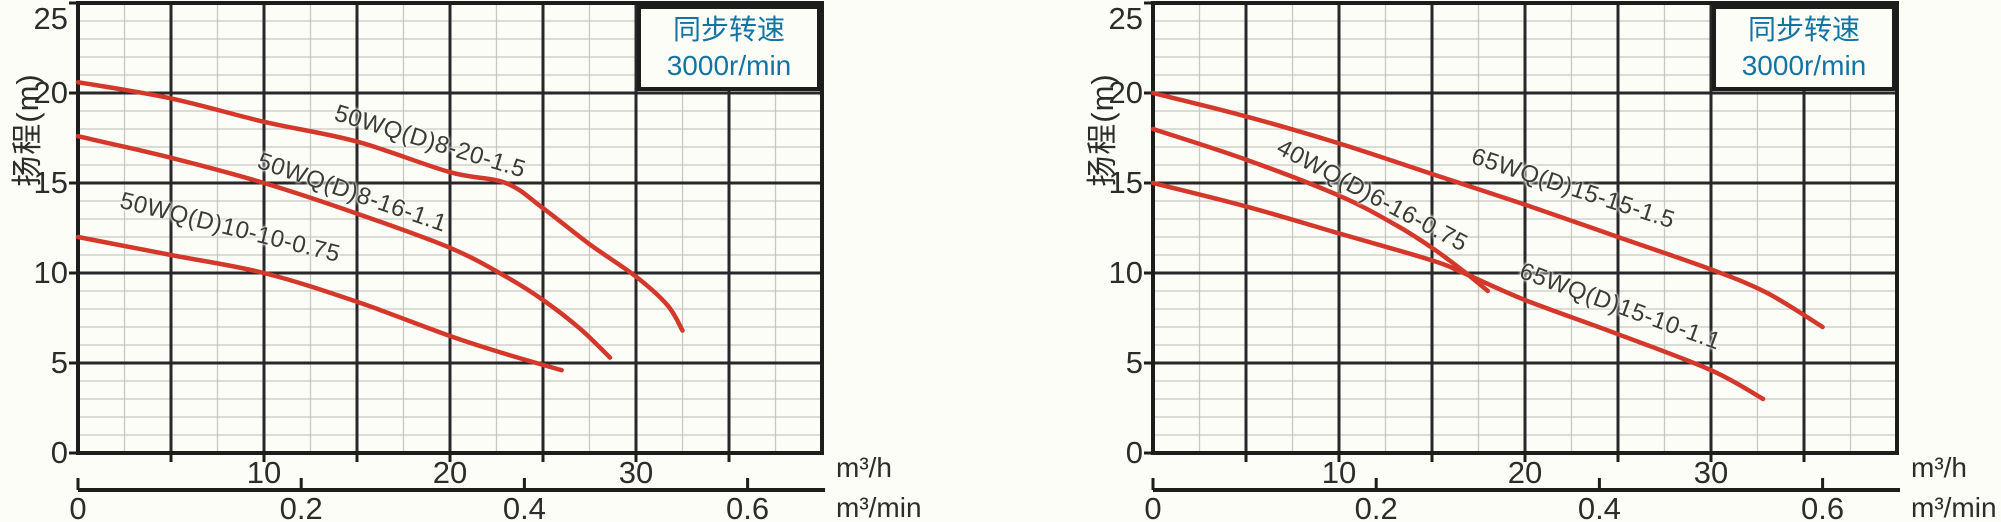 The image size is (2001, 522). I want to click on curve-50WQ(D)10-10-0.75, so click(319, 303).